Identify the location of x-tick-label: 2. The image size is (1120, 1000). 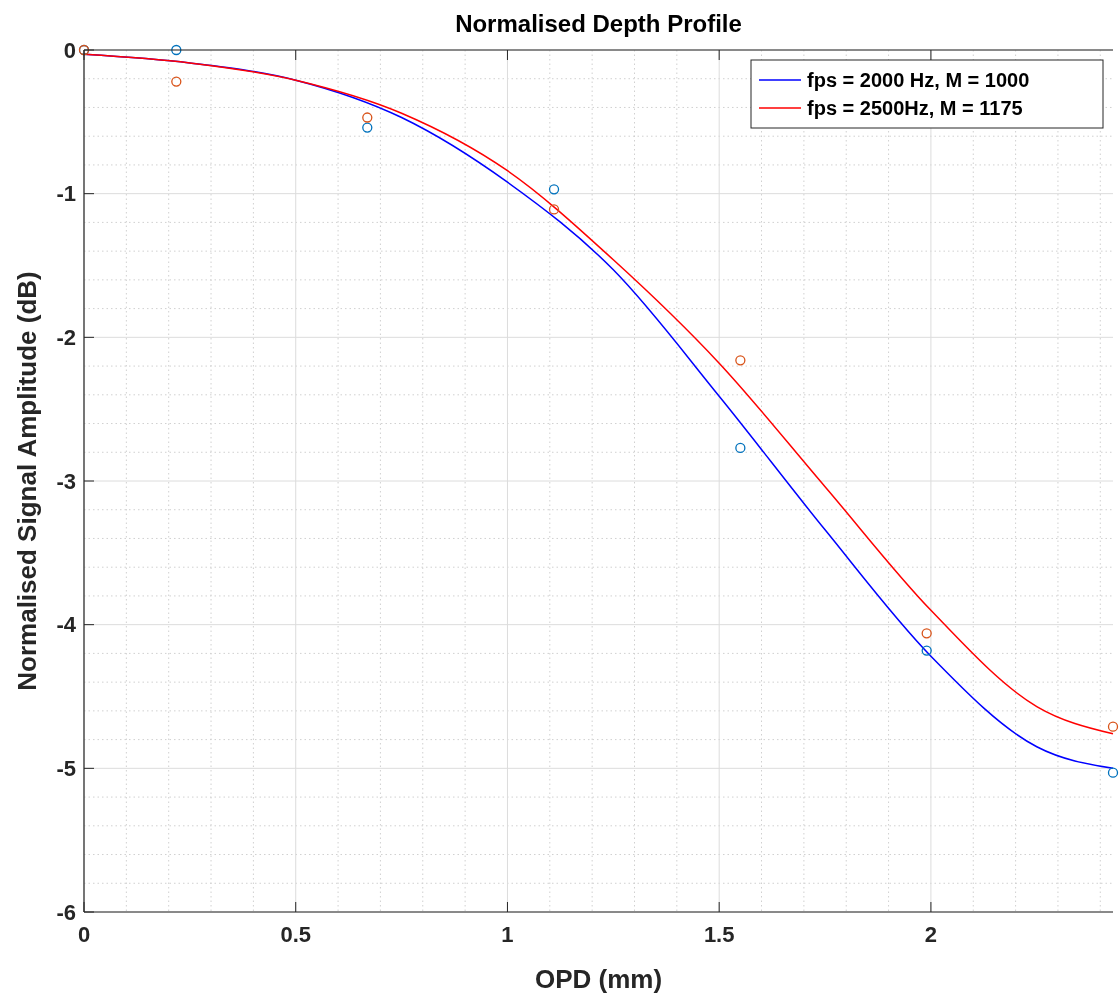
(931, 934).